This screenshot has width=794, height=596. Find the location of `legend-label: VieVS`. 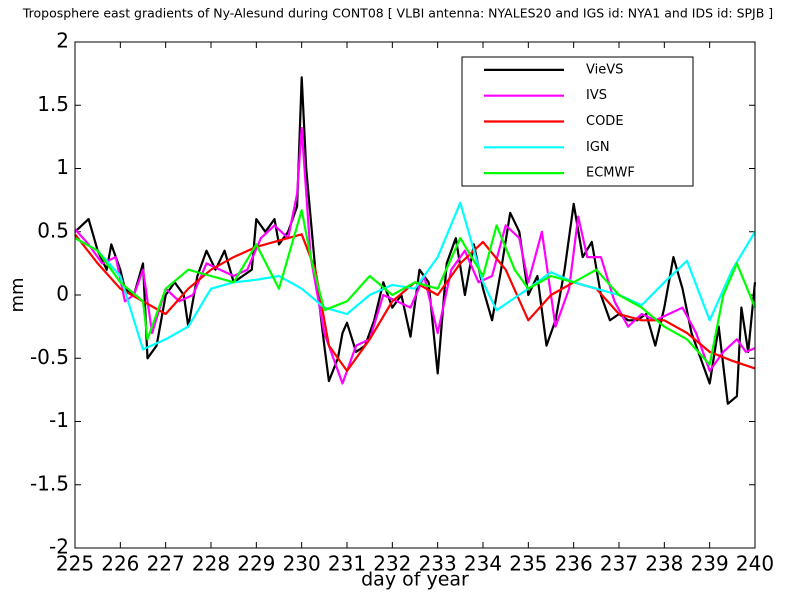

legend-label: VieVS is located at coordinates (604, 69).